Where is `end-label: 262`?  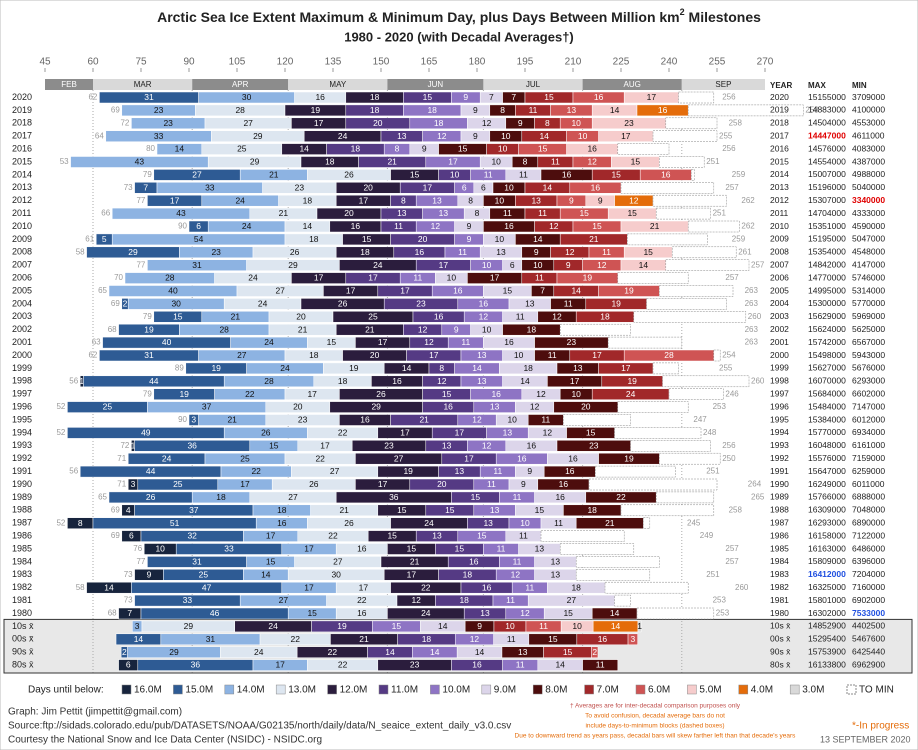 end-label: 262 is located at coordinates (748, 200).